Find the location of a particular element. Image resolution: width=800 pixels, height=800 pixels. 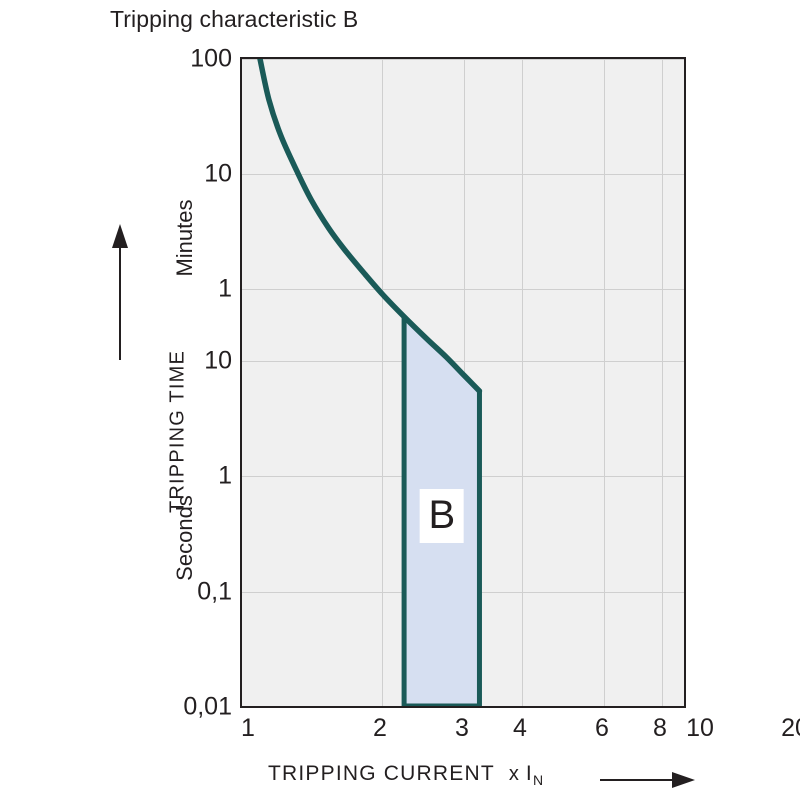

y-tick-001sec: 0,01 is located at coordinates (207, 706).